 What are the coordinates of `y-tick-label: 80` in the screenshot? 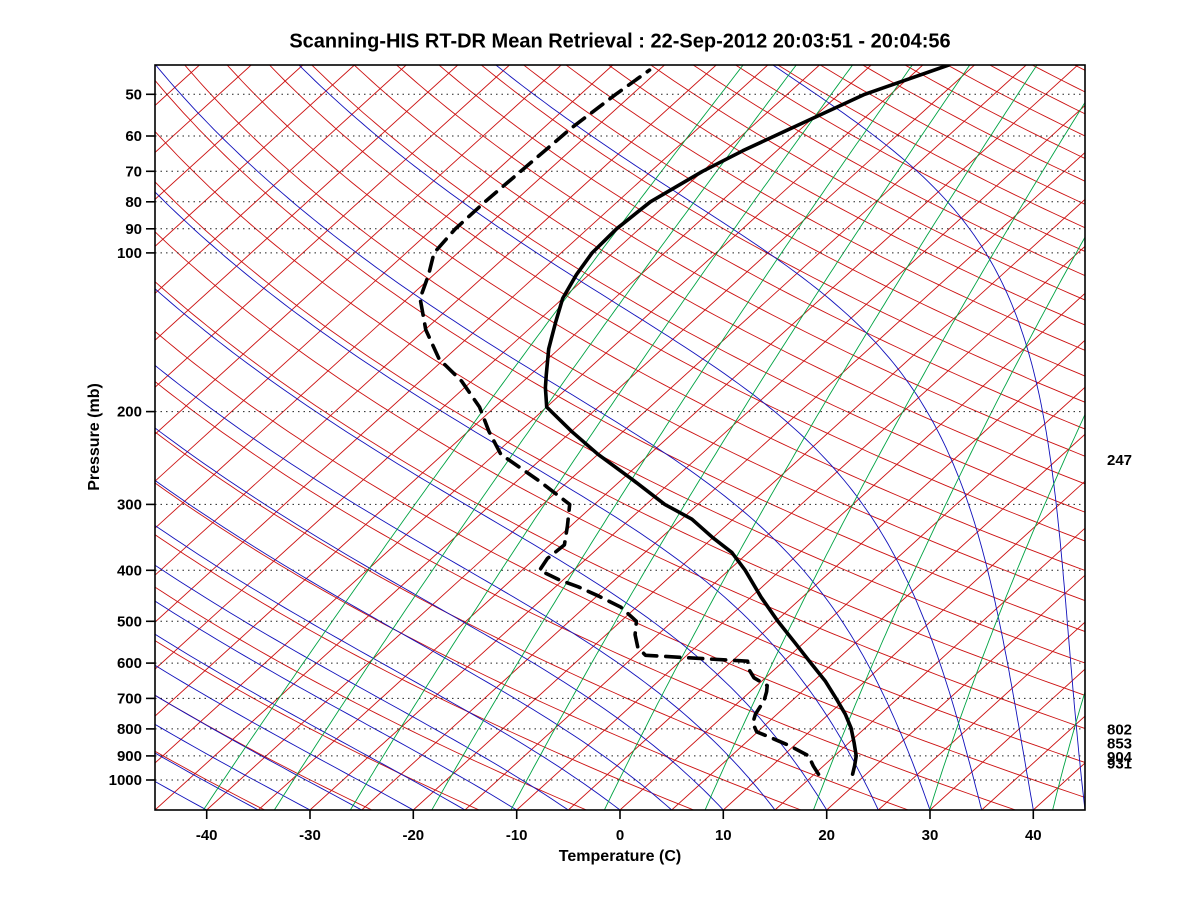 It's located at (133, 202).